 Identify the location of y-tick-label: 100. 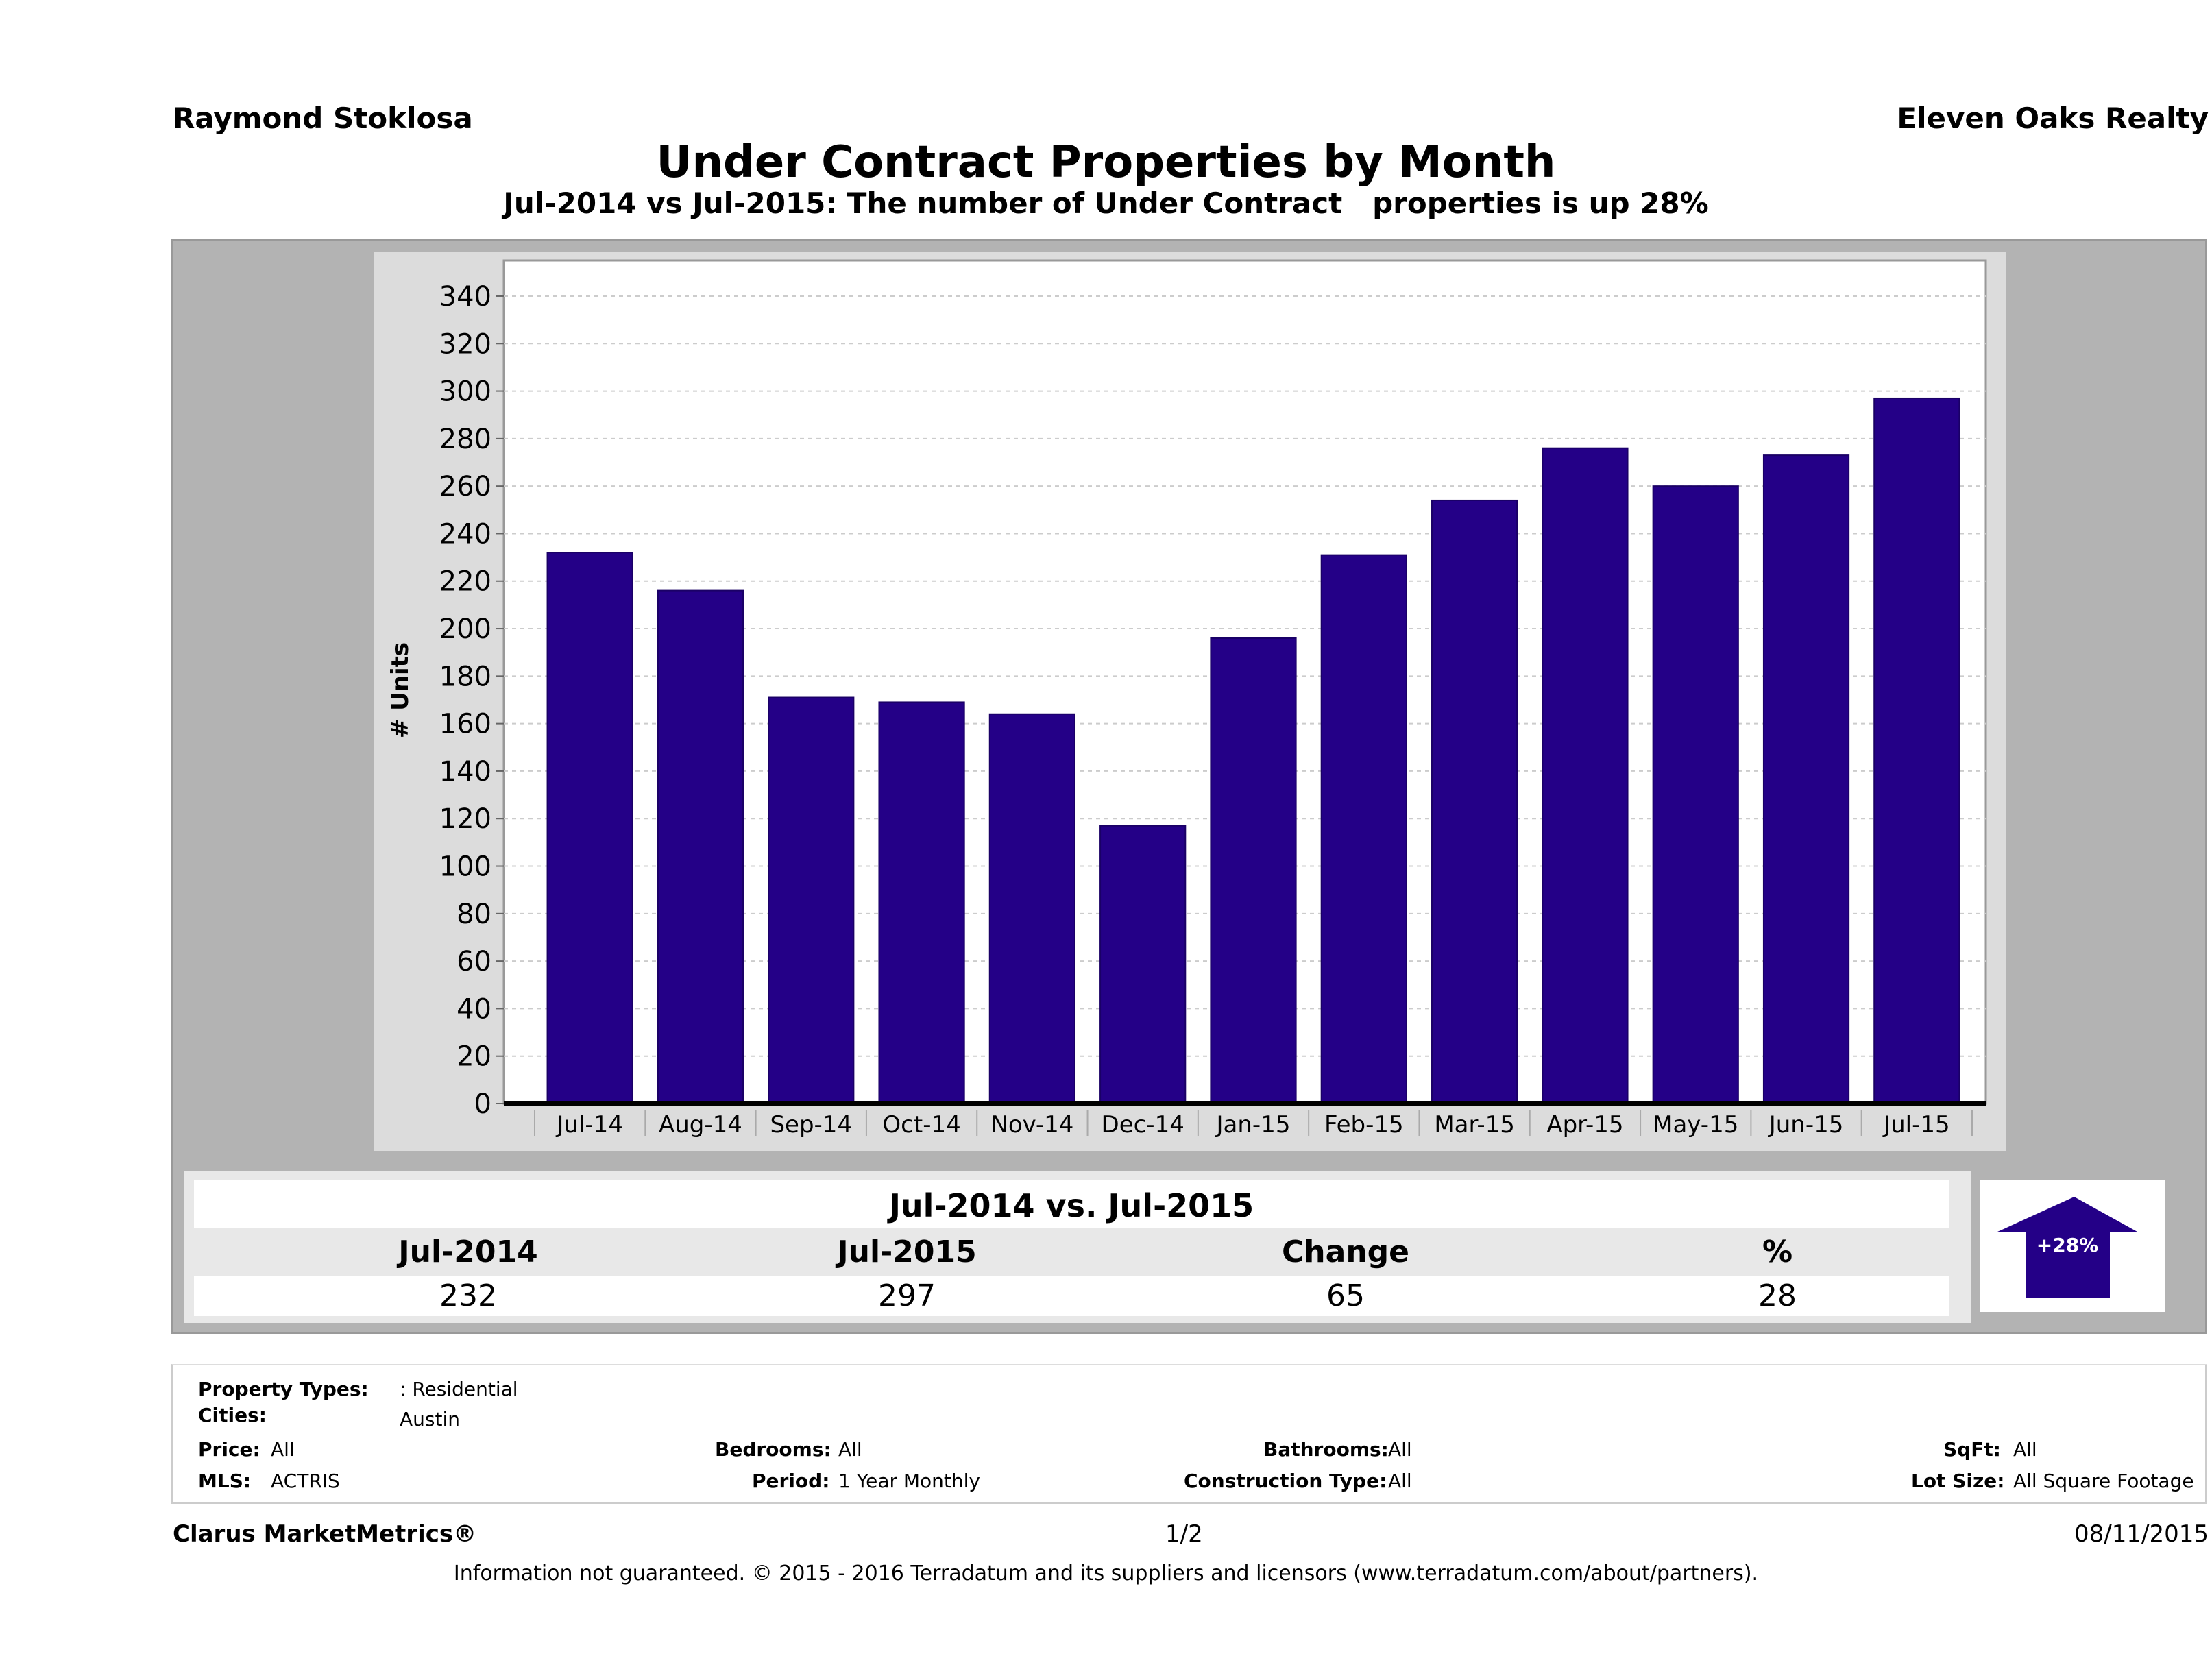
(465, 867).